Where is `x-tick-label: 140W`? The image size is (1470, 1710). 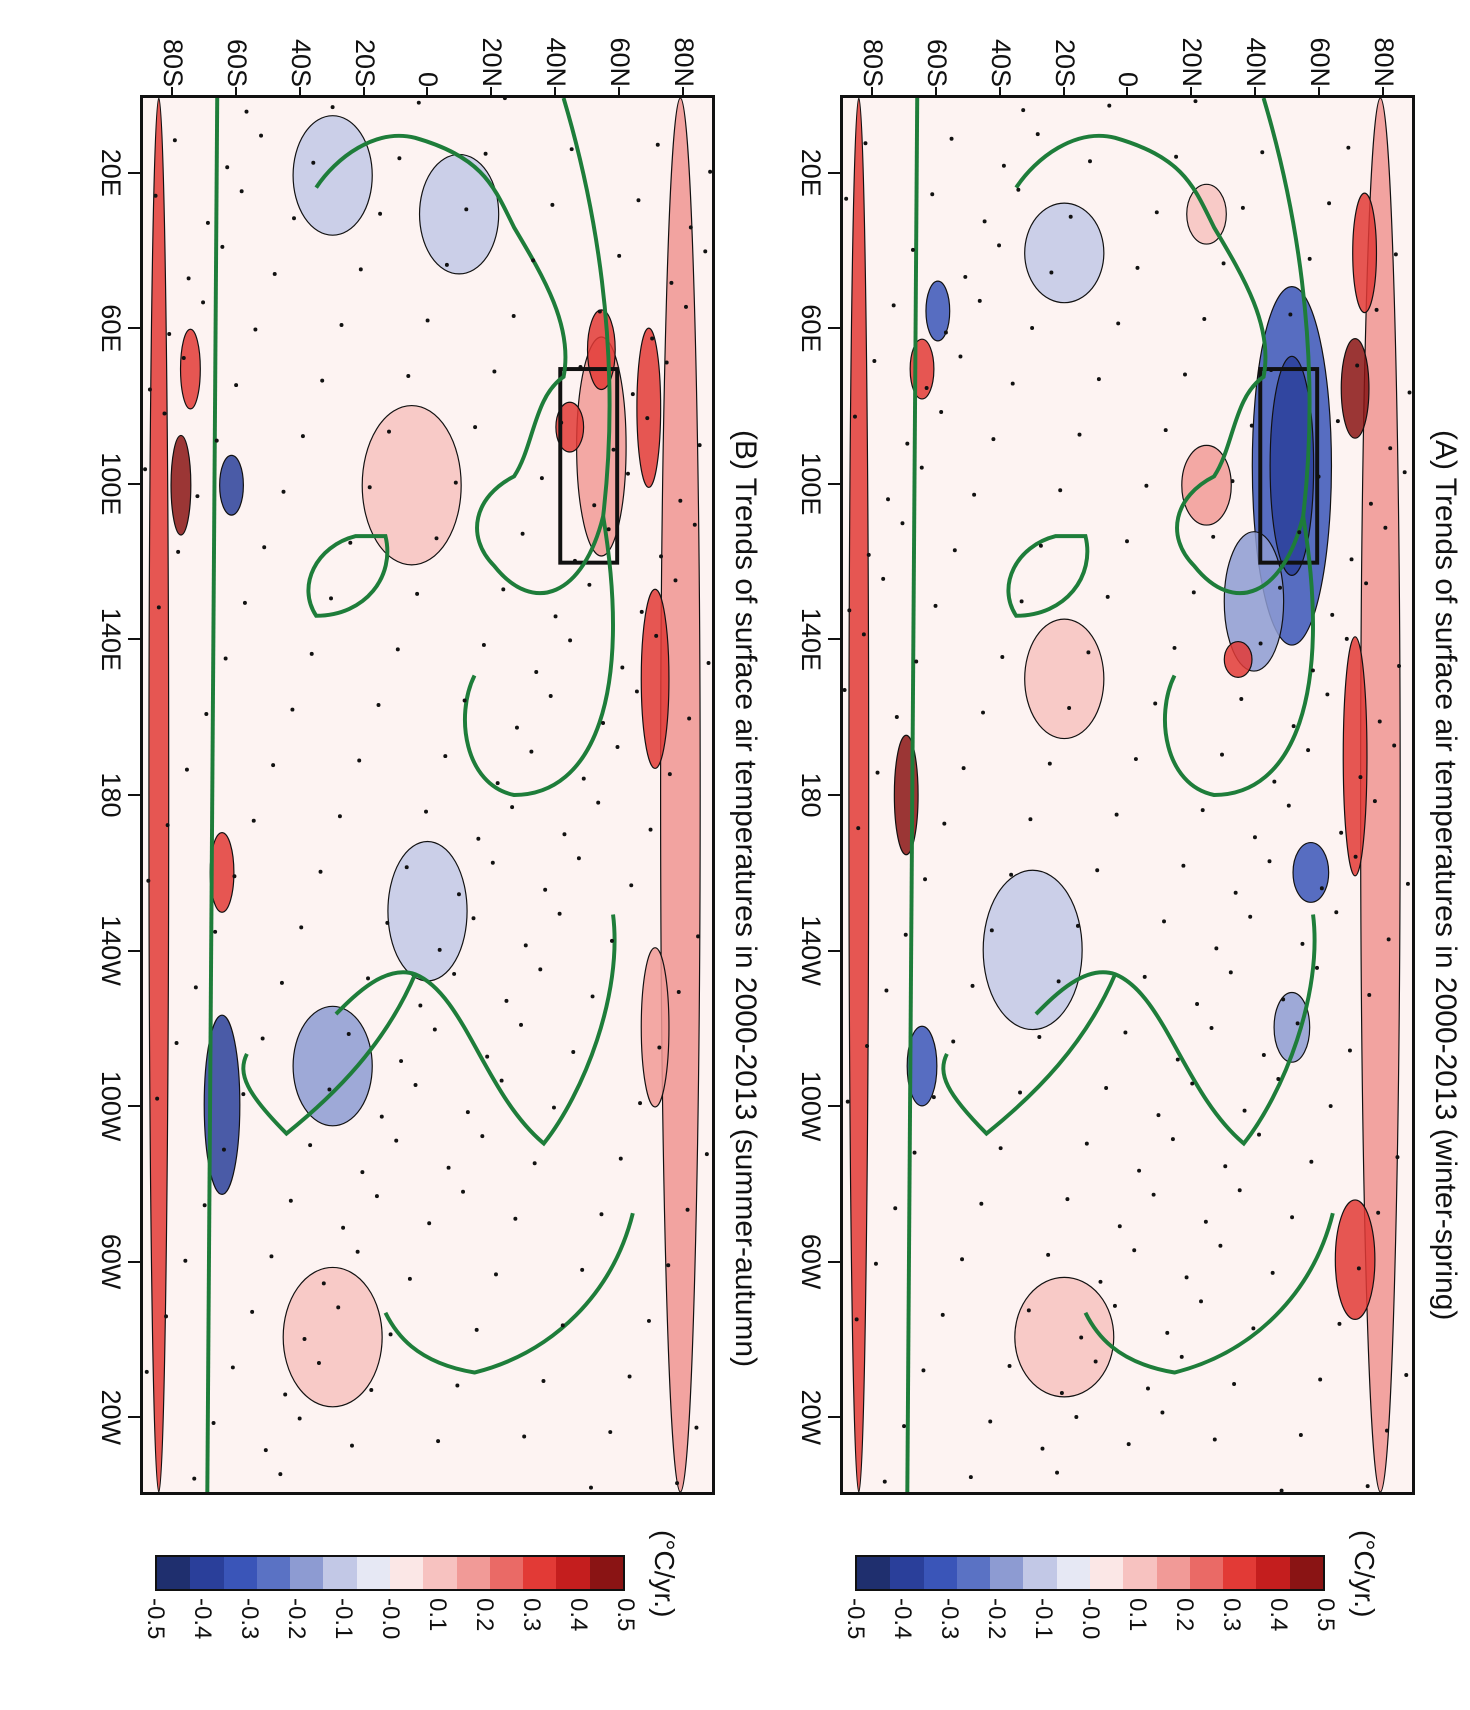 x-tick-label: 140W is located at coordinates (111, 950).